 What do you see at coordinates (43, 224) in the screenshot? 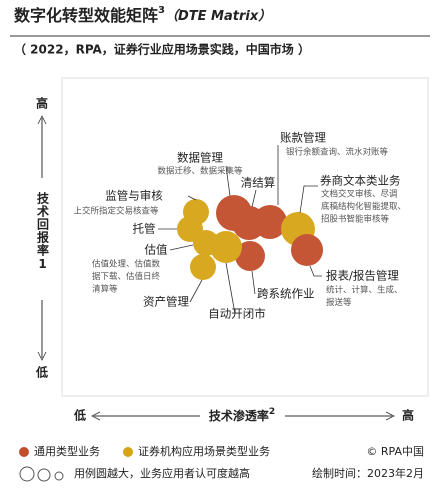
I see `y-label-text: 技术回报率` at bounding box center [43, 224].